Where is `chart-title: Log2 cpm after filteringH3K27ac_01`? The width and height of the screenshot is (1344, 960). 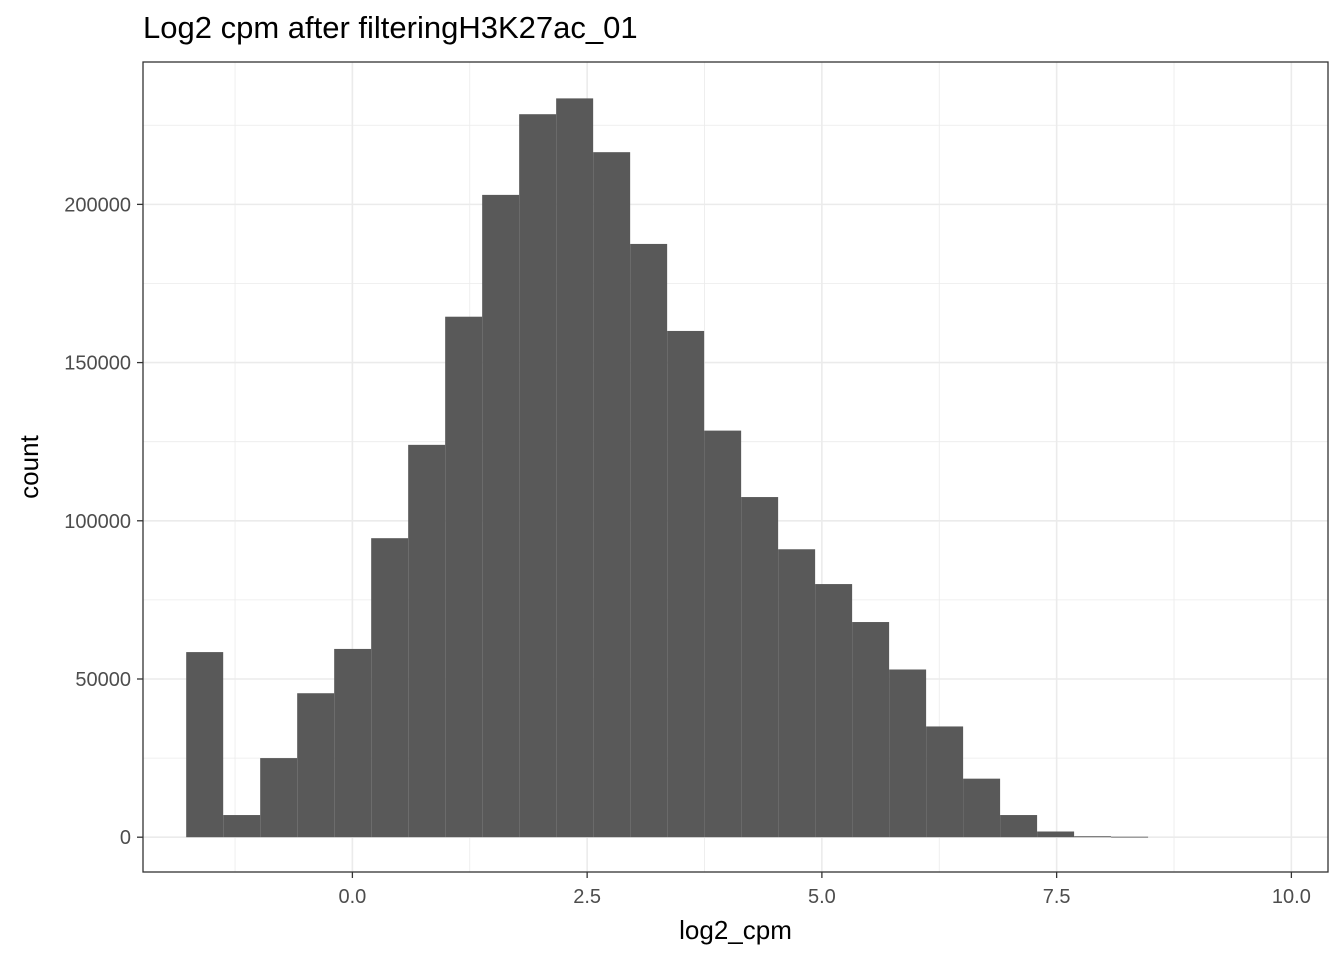
chart-title: Log2 cpm after filteringH3K27ac_01 is located at coordinates (390, 27).